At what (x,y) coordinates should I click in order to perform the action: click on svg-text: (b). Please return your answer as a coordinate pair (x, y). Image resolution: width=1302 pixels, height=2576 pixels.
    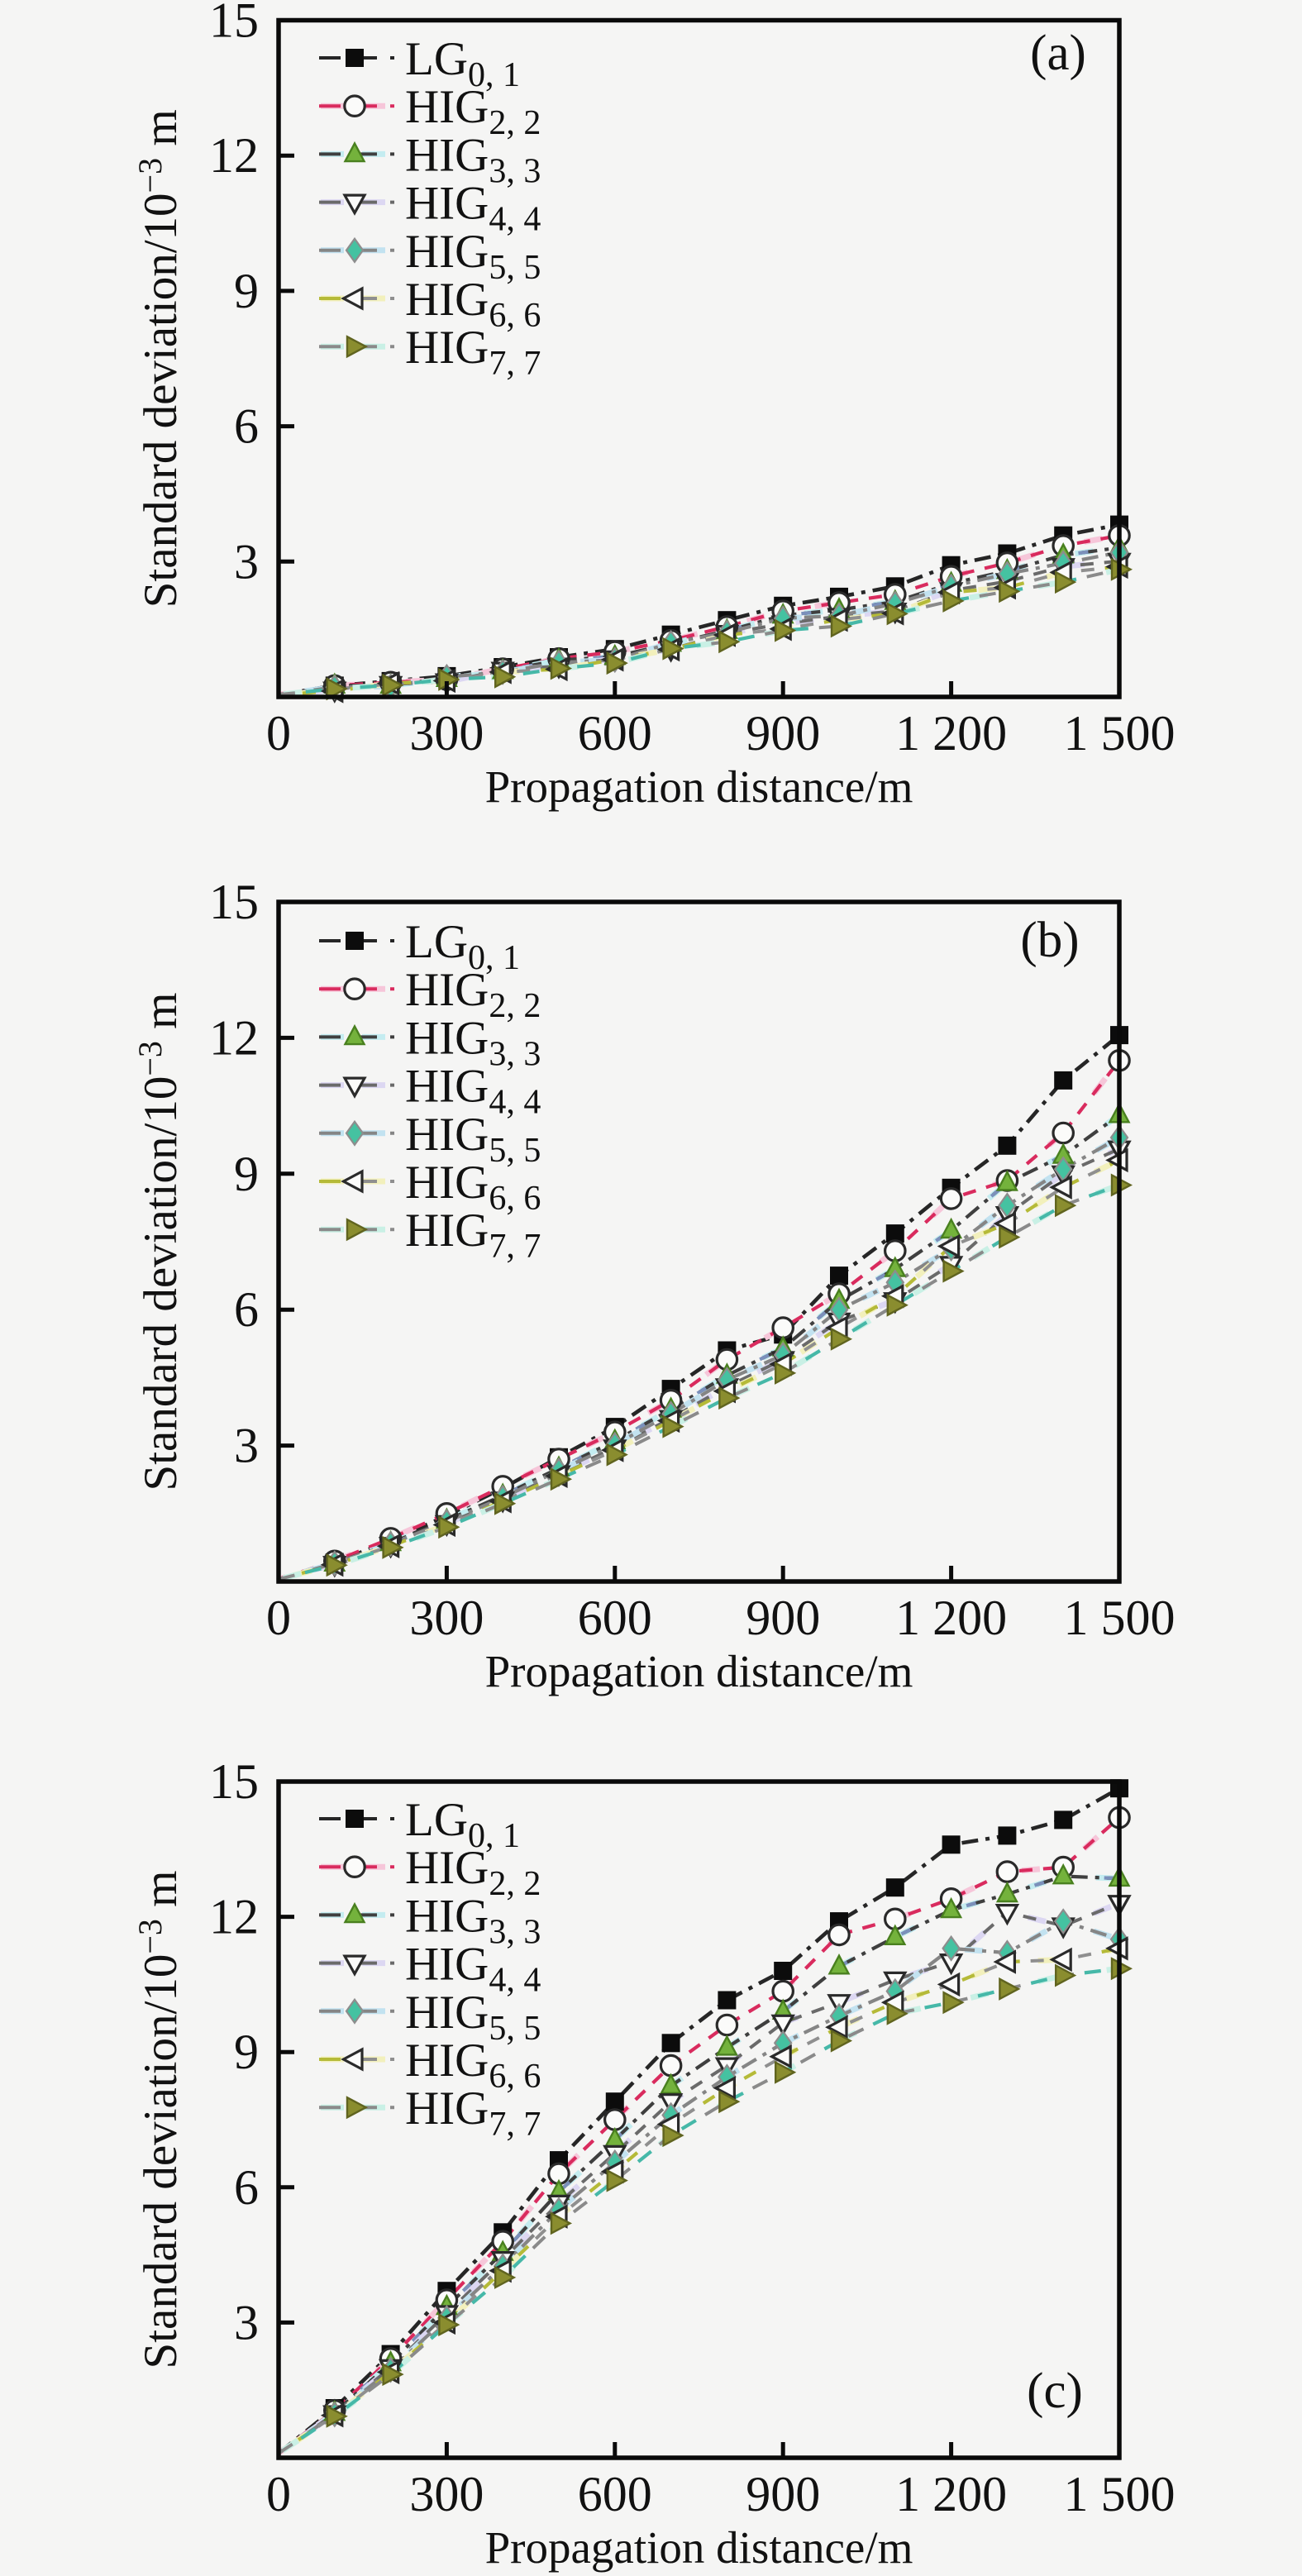
    Looking at the image, I should click on (1049, 940).